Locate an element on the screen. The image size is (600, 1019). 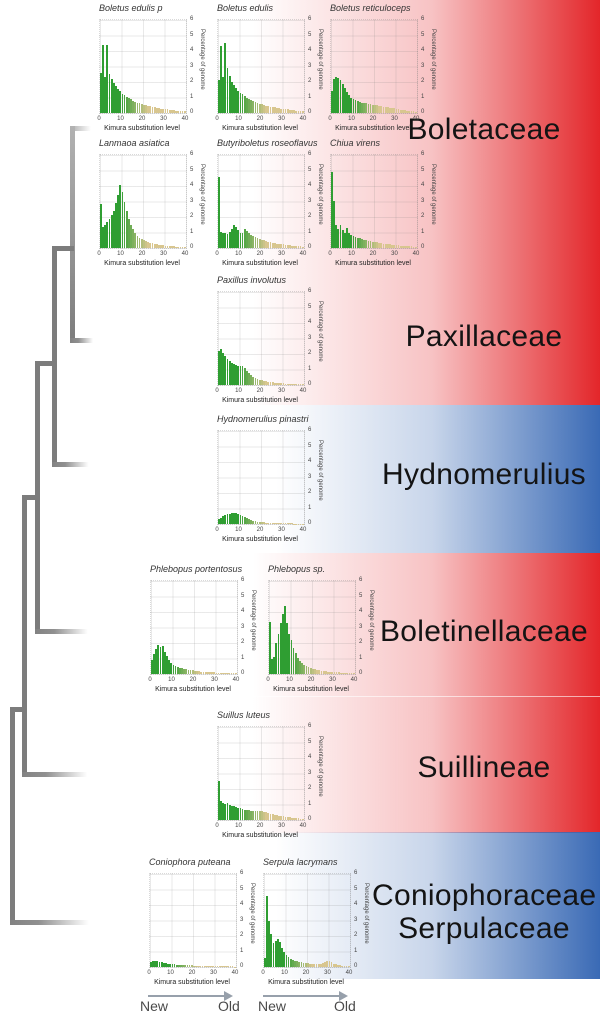
tree-tip-hydnomerulius is located at coordinates (71, 464).